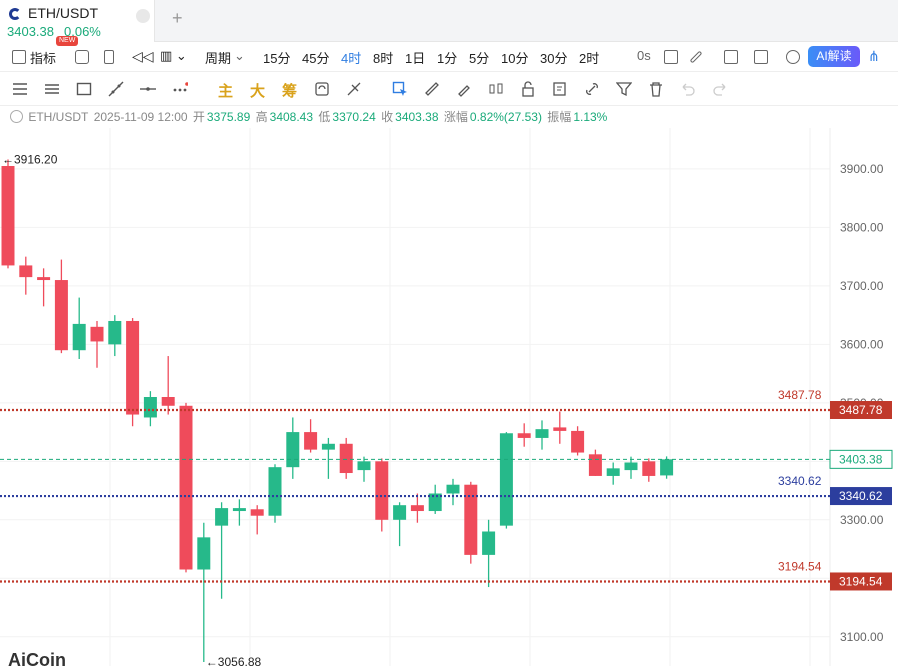 The image size is (898, 666). Describe the element at coordinates (322, 89) in the screenshot. I see `refresh-icon` at that location.